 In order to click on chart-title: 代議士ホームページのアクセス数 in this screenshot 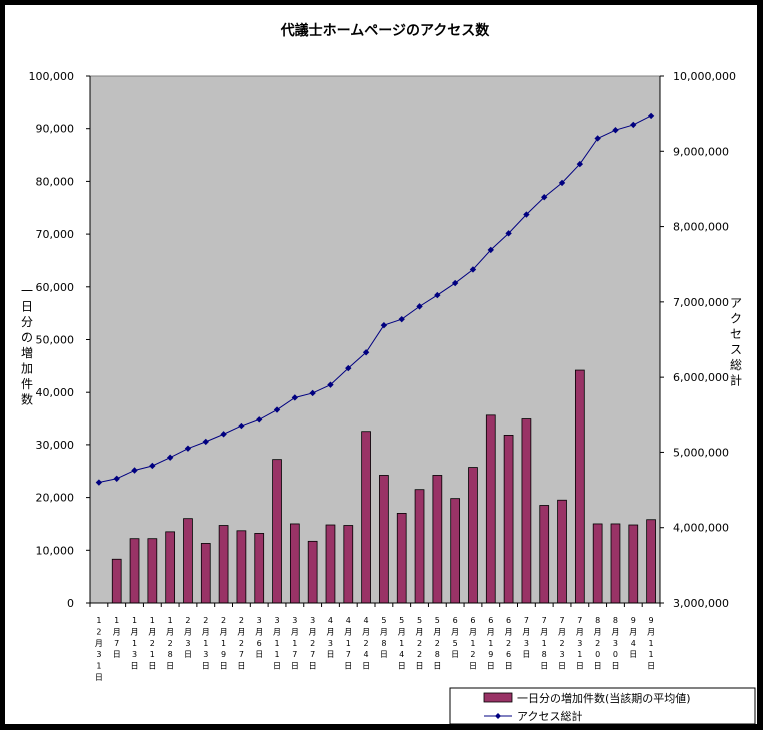, I will do `click(385, 30)`.